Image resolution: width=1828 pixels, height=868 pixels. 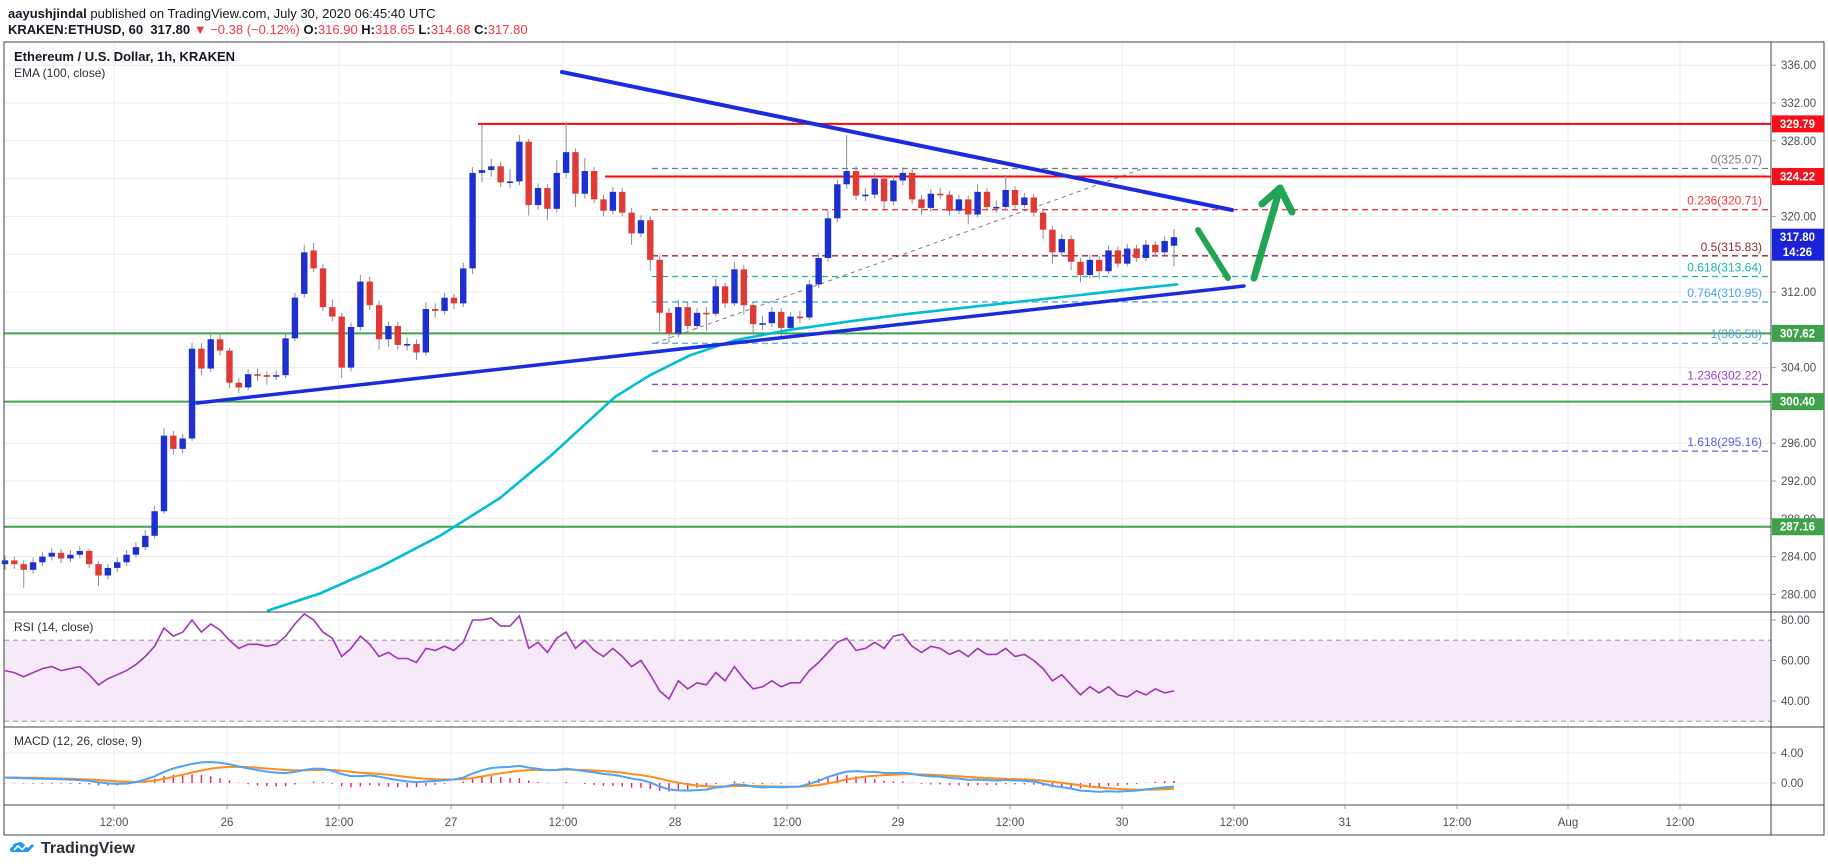 What do you see at coordinates (1122, 823) in the screenshot?
I see `time-axis-label: 30` at bounding box center [1122, 823].